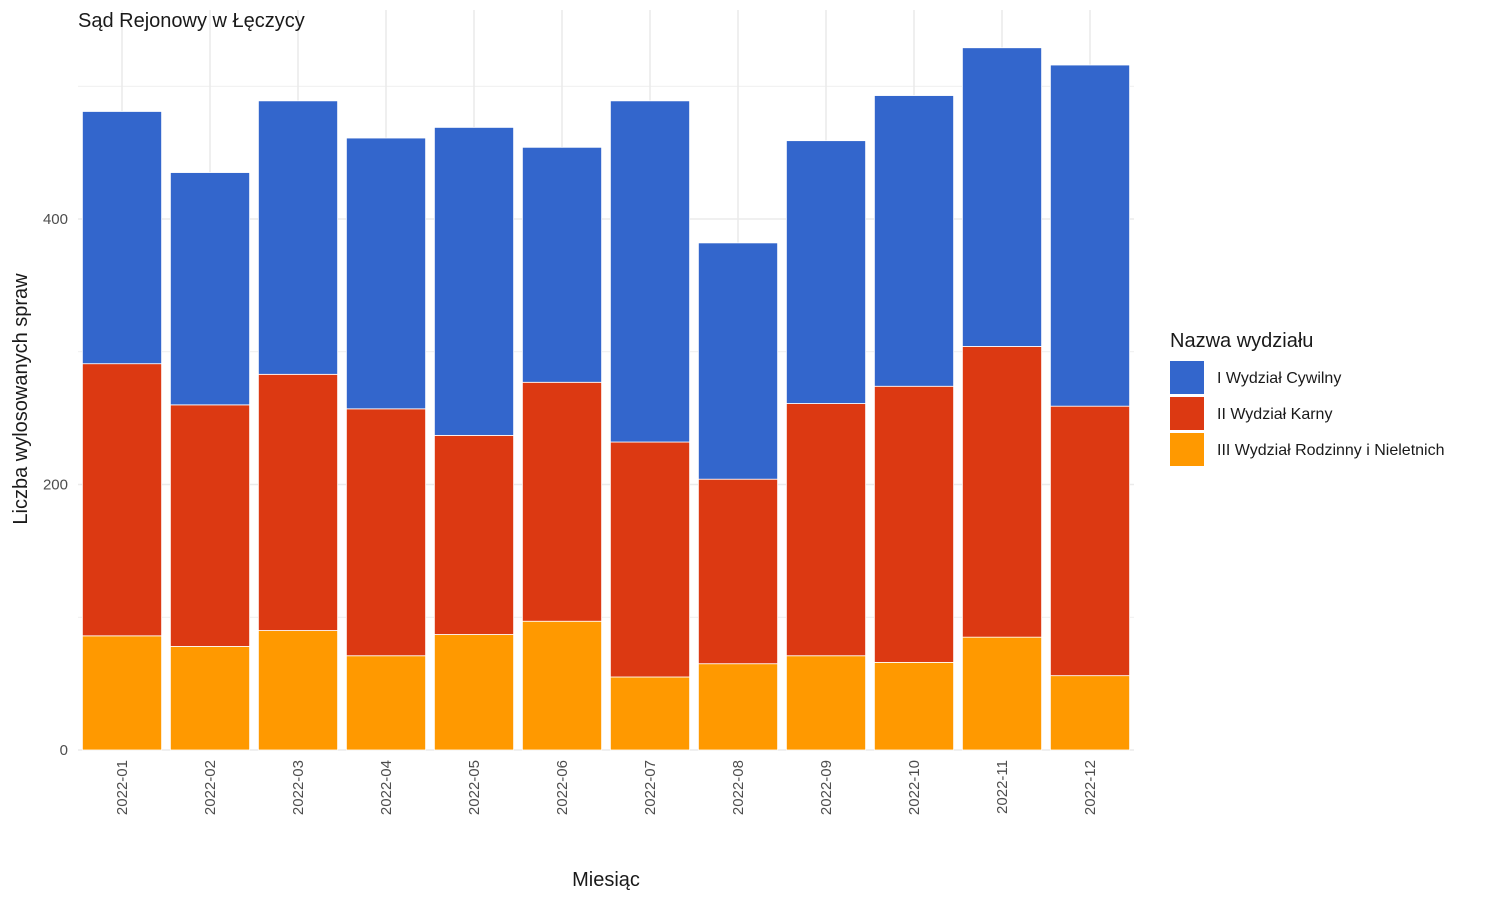  Describe the element at coordinates (298, 787) in the screenshot. I see `x-tick-label: 2022-03` at that location.